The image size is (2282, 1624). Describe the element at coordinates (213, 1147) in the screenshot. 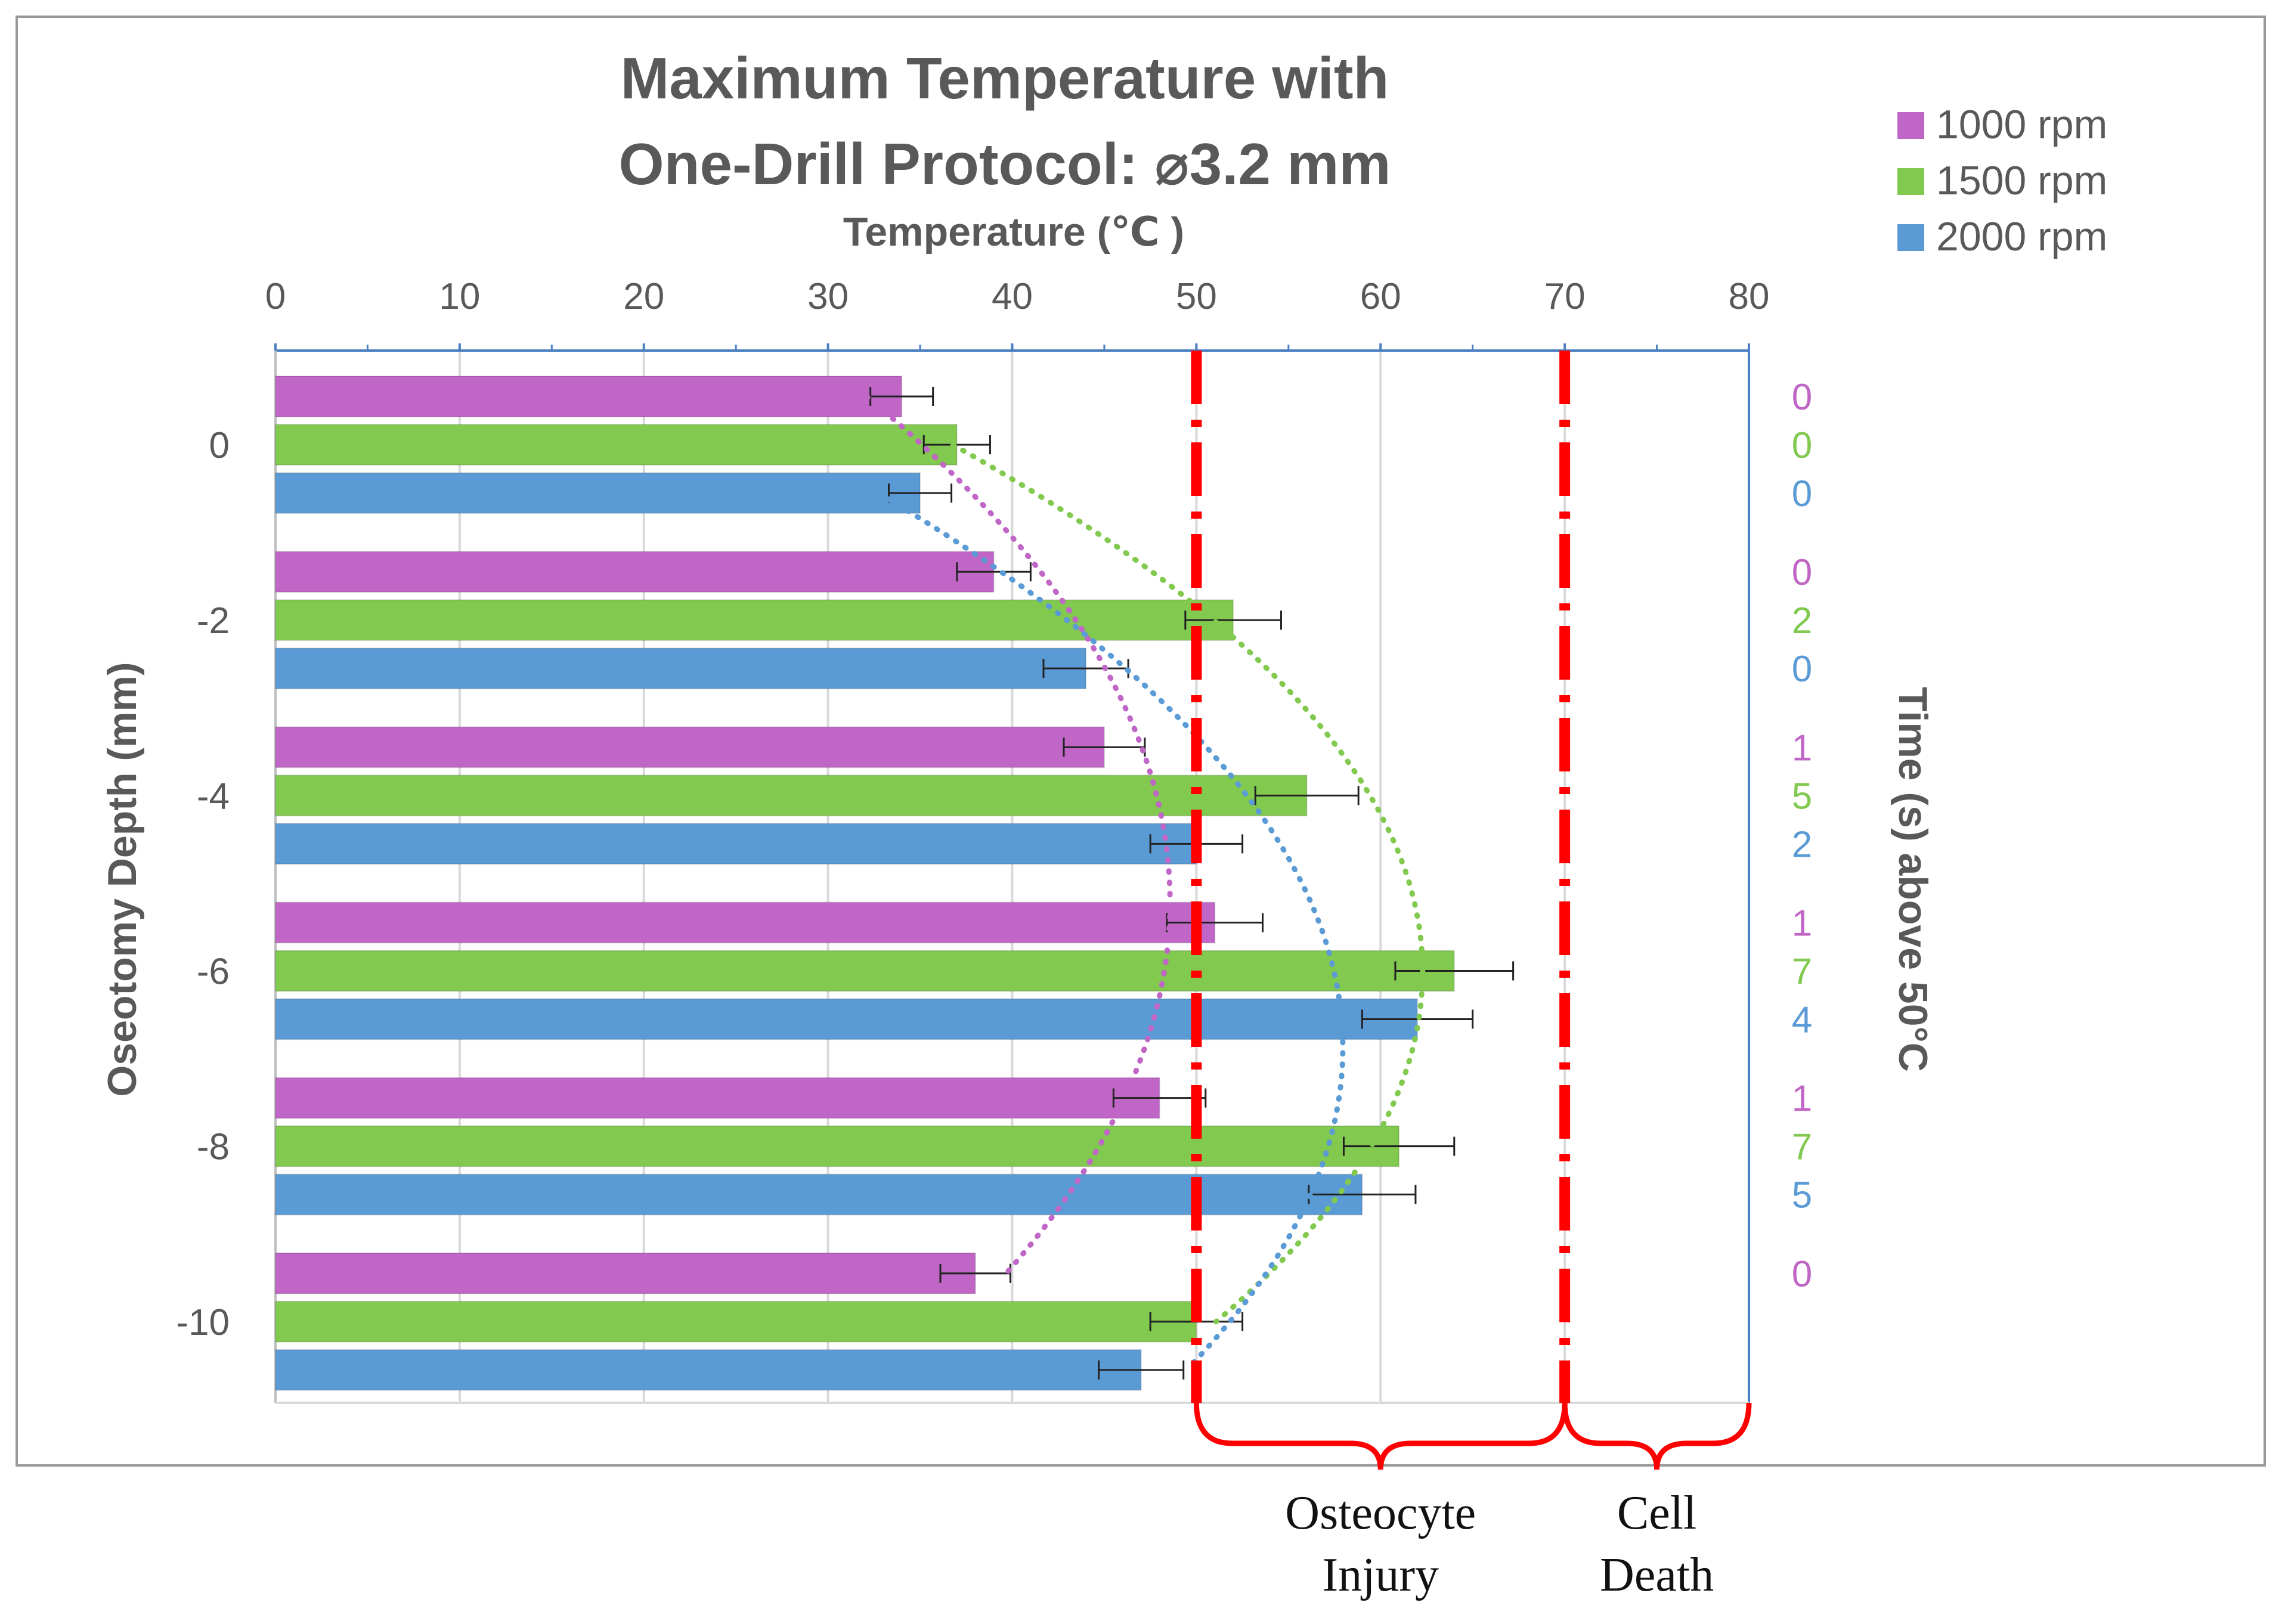

I see `y-tick-label: -8` at that location.